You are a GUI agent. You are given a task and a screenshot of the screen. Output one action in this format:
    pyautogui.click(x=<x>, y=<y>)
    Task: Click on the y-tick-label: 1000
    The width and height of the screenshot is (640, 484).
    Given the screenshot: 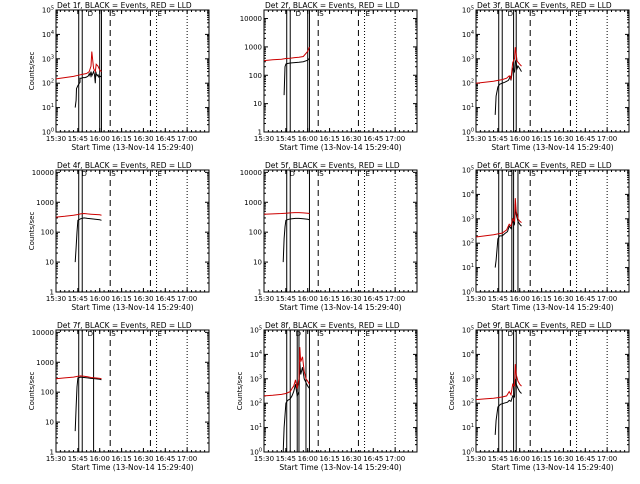 What is the action you would take?
    pyautogui.click(x=45, y=363)
    